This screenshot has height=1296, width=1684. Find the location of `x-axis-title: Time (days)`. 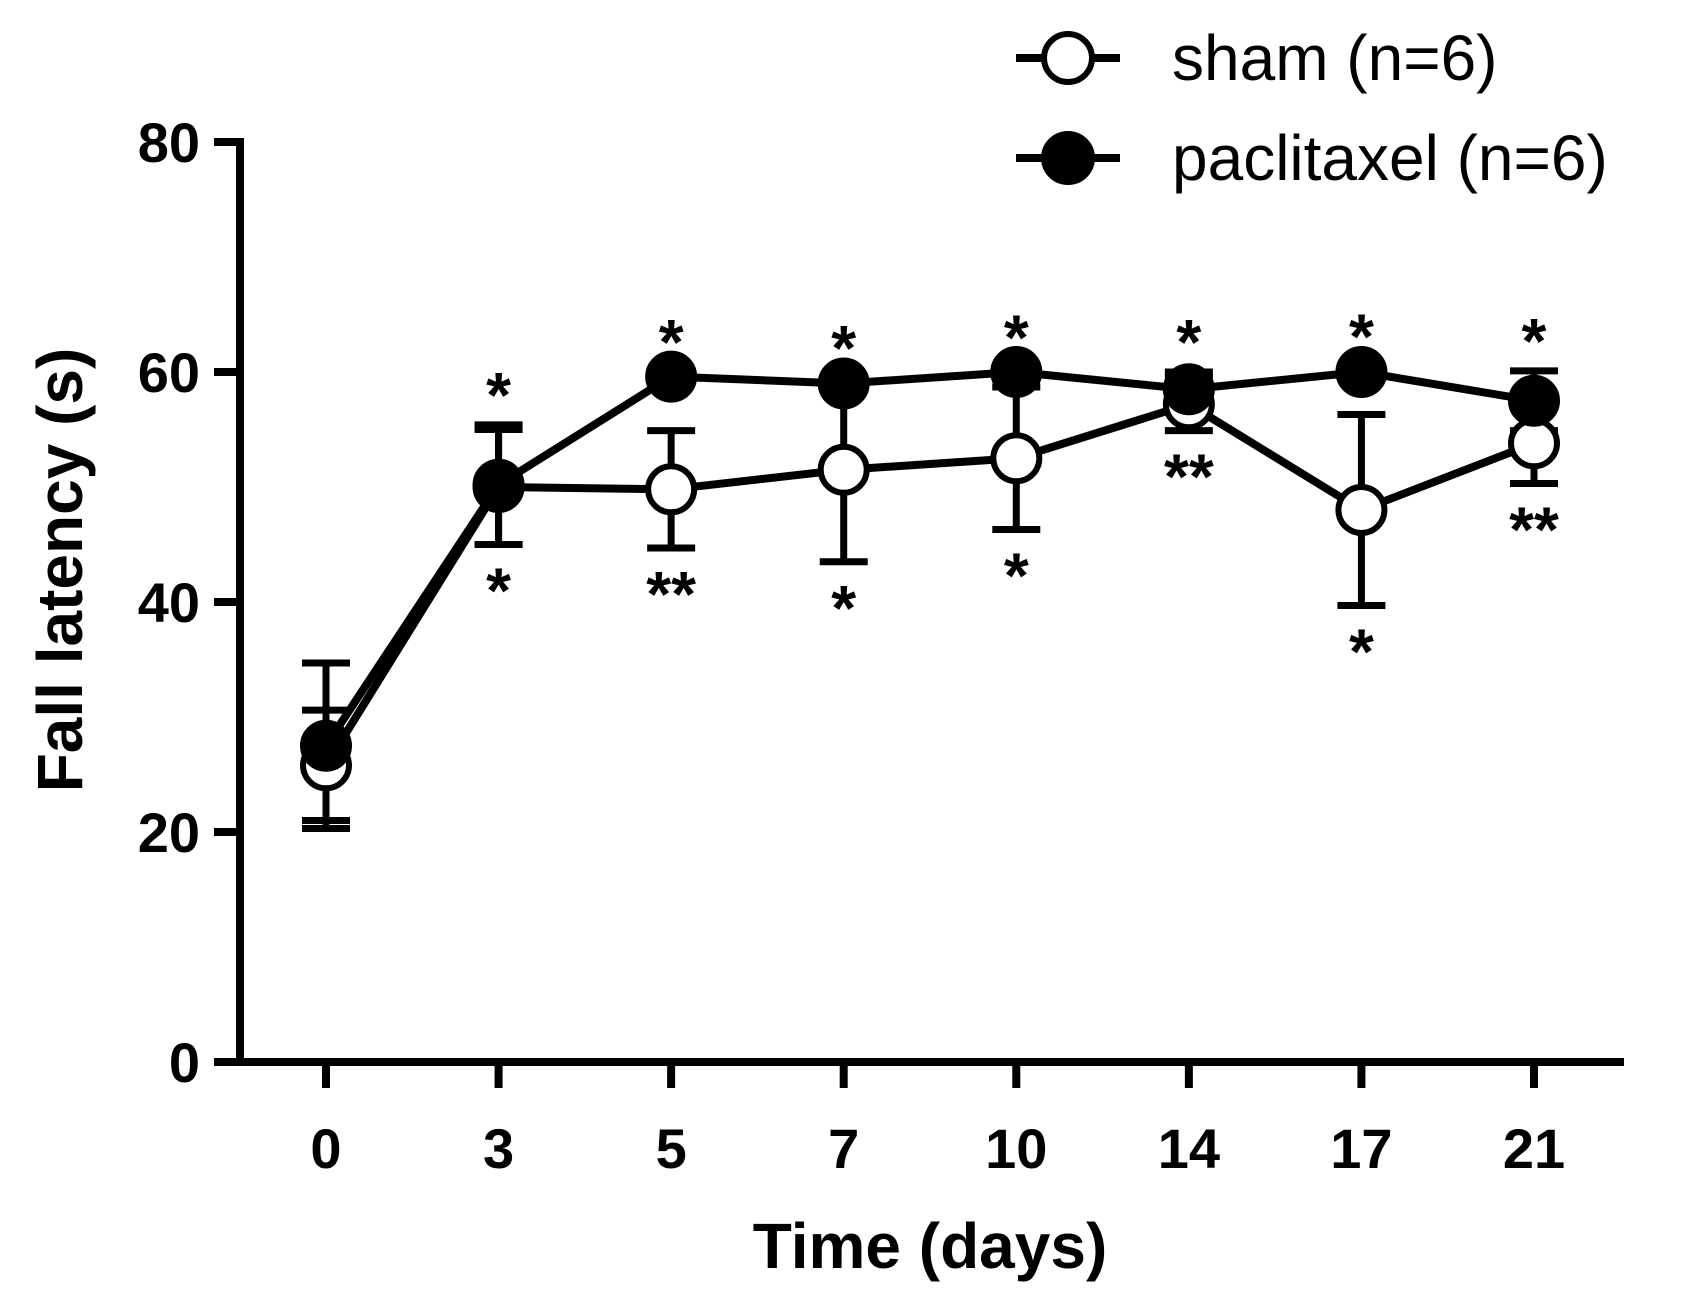

x-axis-title: Time (days) is located at coordinates (930, 1246).